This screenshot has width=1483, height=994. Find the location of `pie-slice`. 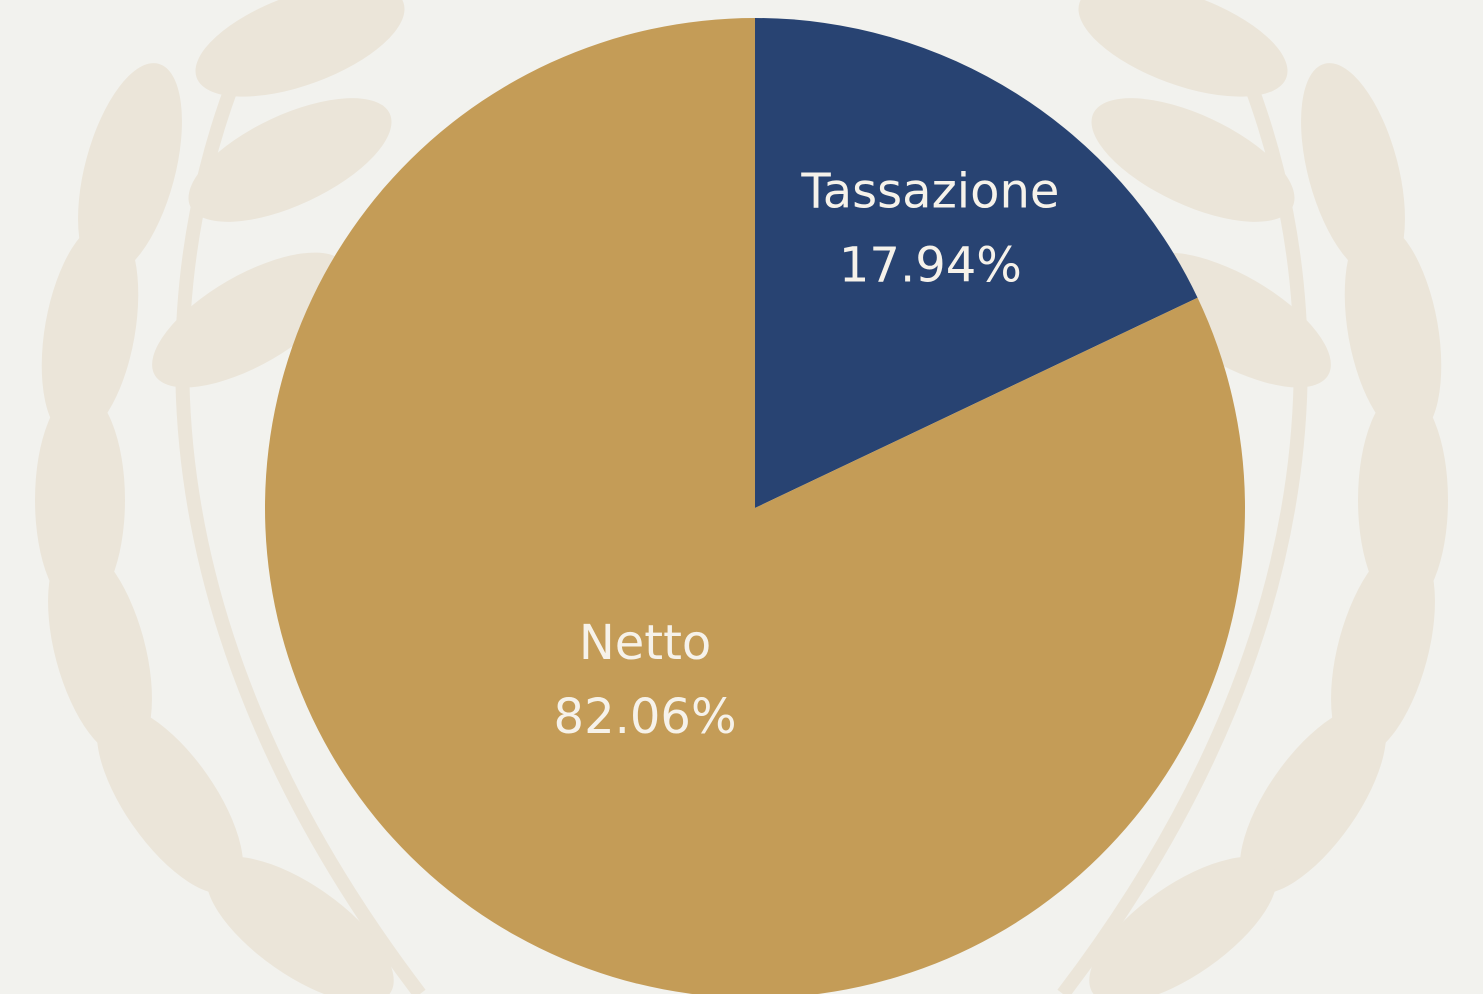

pie-slice is located at coordinates (976, 263).